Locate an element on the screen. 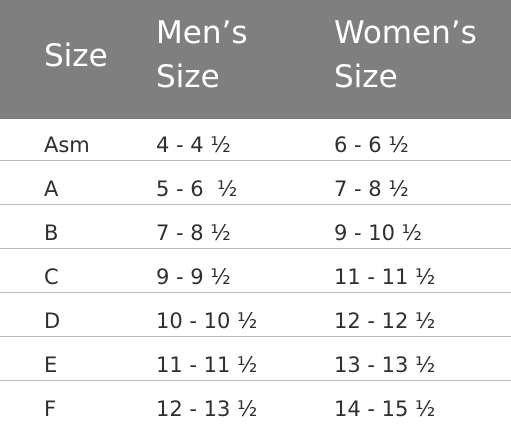  mens-size-cell: 12 - 13 ½ is located at coordinates (207, 409).